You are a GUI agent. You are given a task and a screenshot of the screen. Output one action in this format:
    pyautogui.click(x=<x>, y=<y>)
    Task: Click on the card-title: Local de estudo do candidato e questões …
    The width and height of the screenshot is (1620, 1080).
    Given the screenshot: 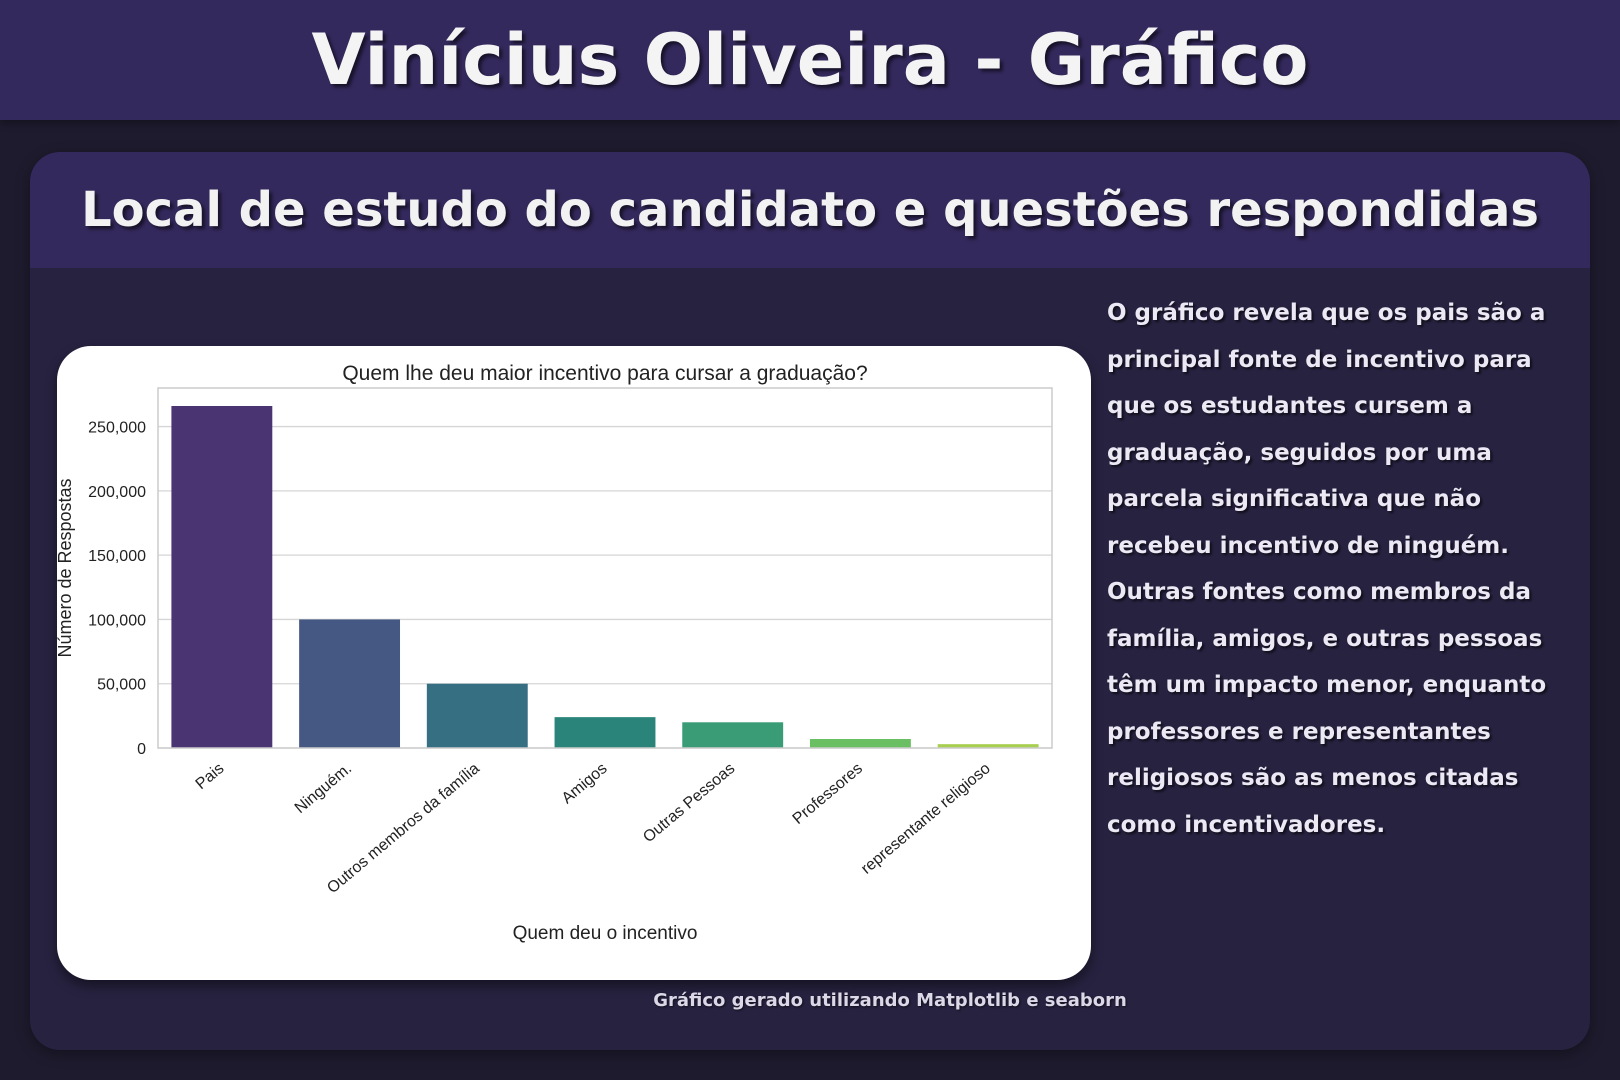 What is the action you would take?
    pyautogui.click(x=810, y=210)
    